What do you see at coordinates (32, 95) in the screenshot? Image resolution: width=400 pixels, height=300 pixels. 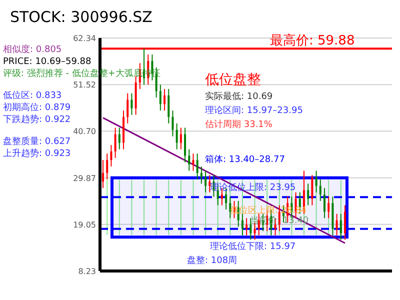 I see `text: 低位区: 0.833` at bounding box center [32, 95].